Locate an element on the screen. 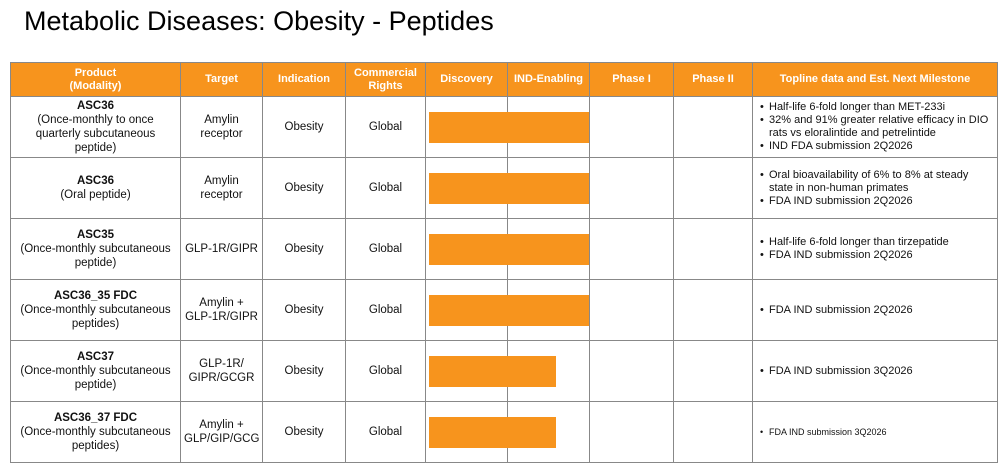 The image size is (1000, 472). target-cell: Amylin + GLP/GIP/GCG is located at coordinates (221, 432).